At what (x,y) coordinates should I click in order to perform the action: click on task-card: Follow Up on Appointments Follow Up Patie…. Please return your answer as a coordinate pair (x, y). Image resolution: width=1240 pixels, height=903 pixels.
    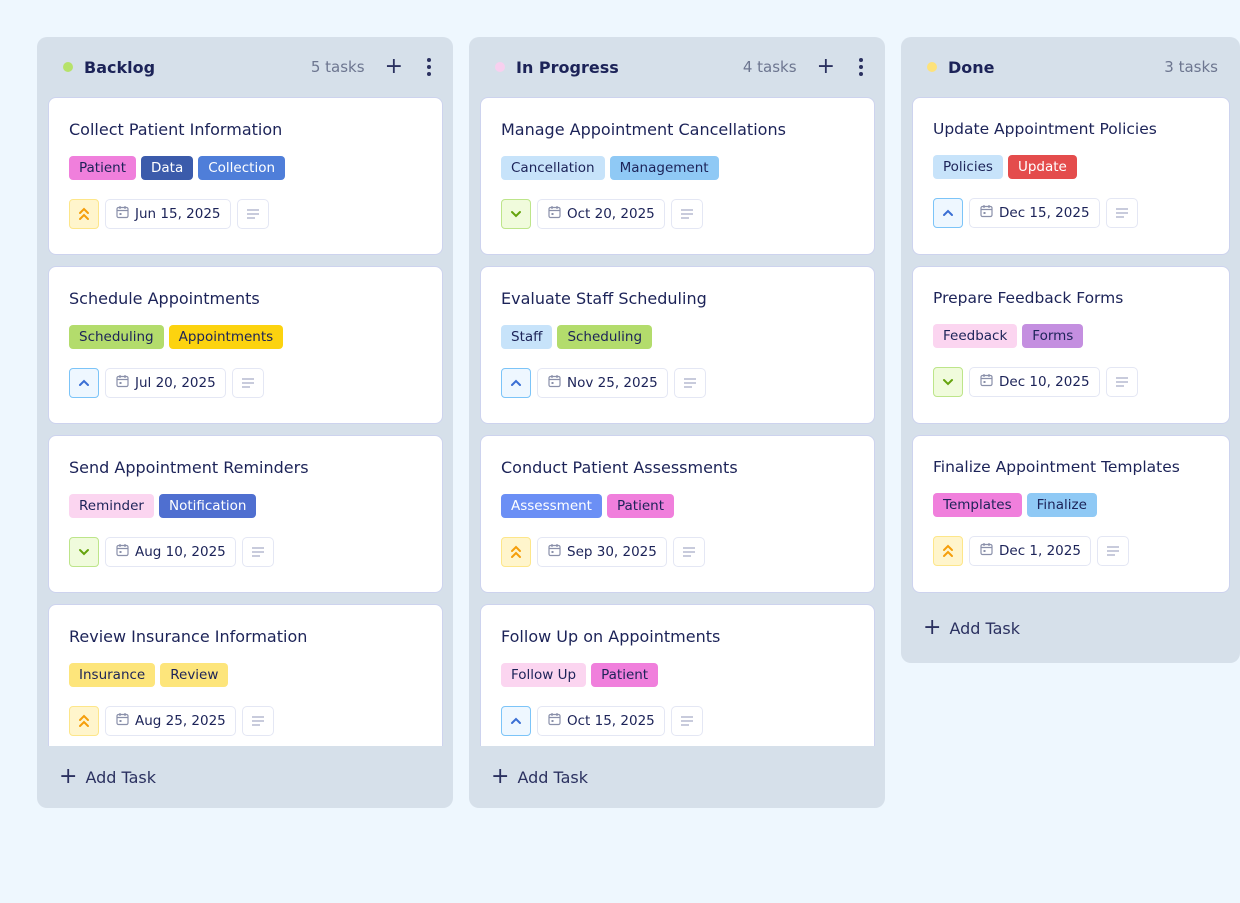
    Looking at the image, I should click on (677, 675).